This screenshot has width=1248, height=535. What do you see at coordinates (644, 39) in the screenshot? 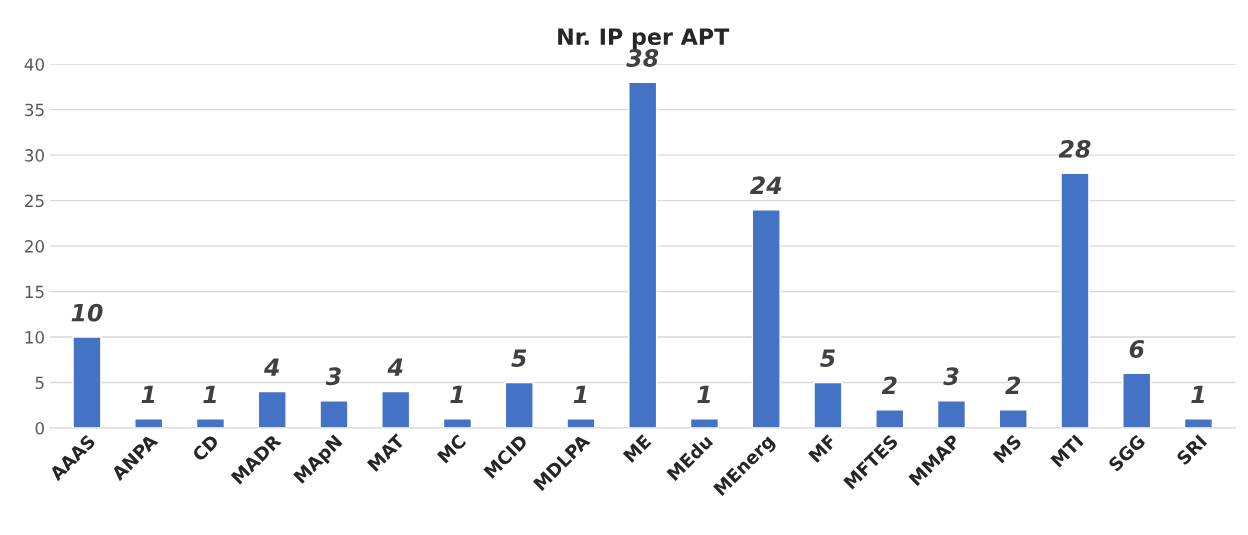
I see `chart-title: Nr. IP per APT` at bounding box center [644, 39].